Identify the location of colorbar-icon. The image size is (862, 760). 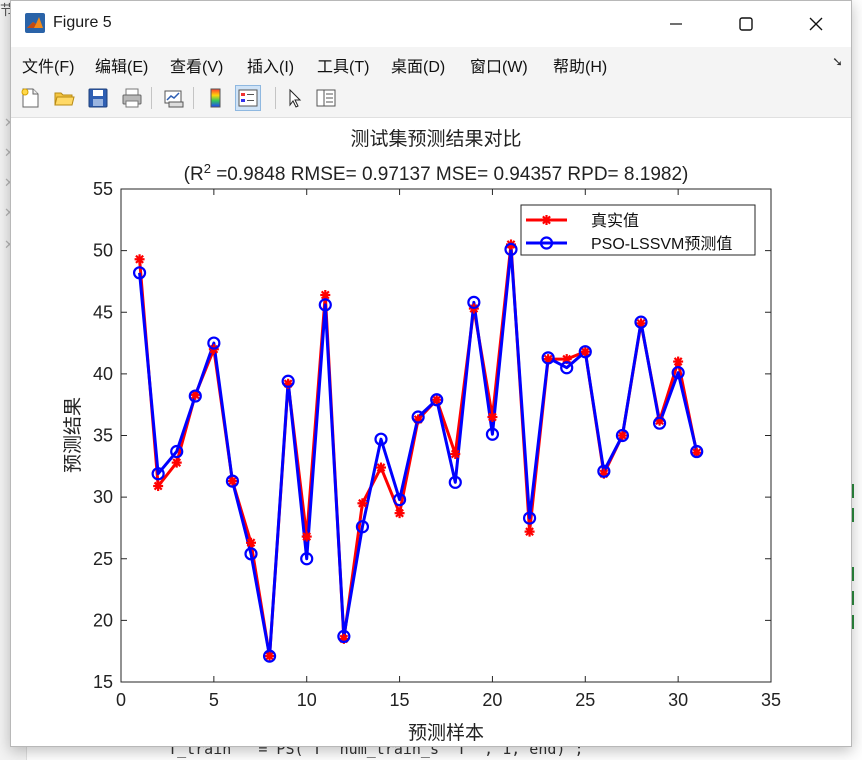
(215, 98).